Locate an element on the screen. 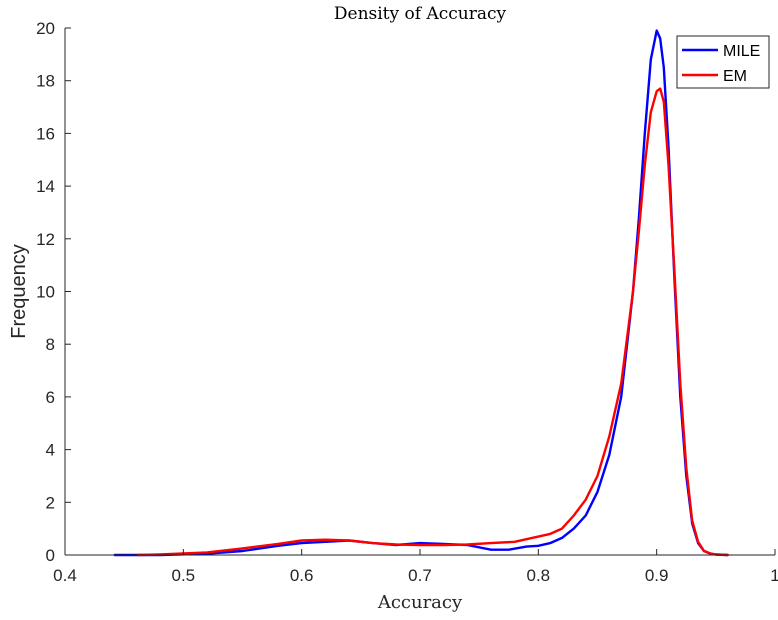 The width and height of the screenshot is (778, 620). x-tick-label: 0.4 is located at coordinates (65, 575).